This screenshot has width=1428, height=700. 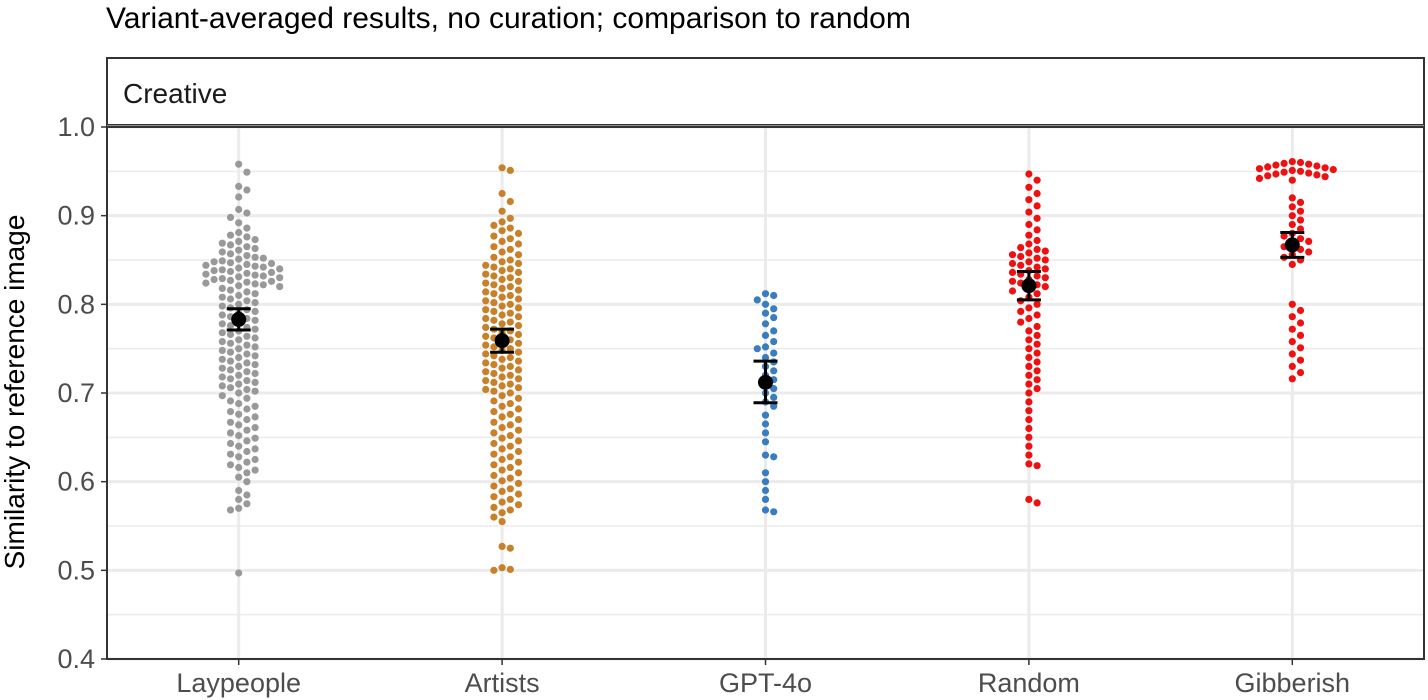 I want to click on y-tick-label: 0.5, so click(x=76, y=570).